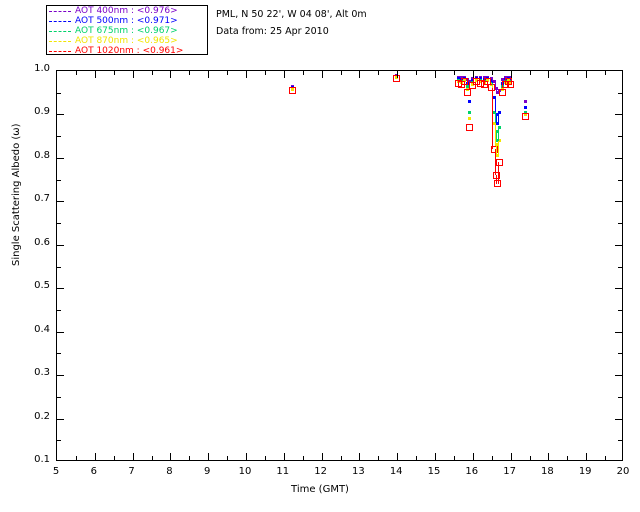 The image size is (640, 512). I want to click on x-tick-label: 10, so click(245, 471).